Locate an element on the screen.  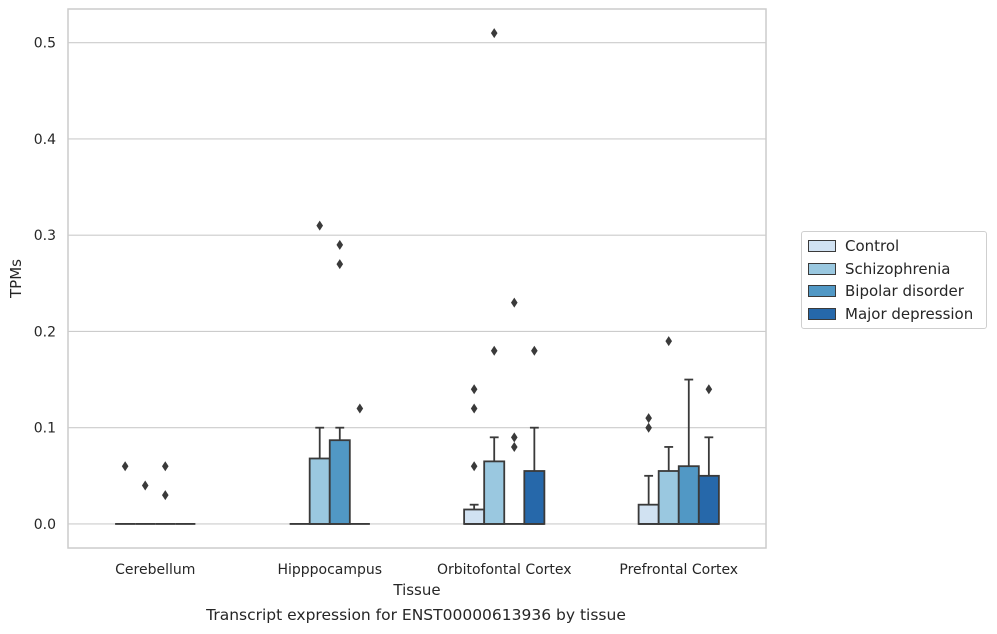
x-axis-title: Tissue is located at coordinates (416, 590).